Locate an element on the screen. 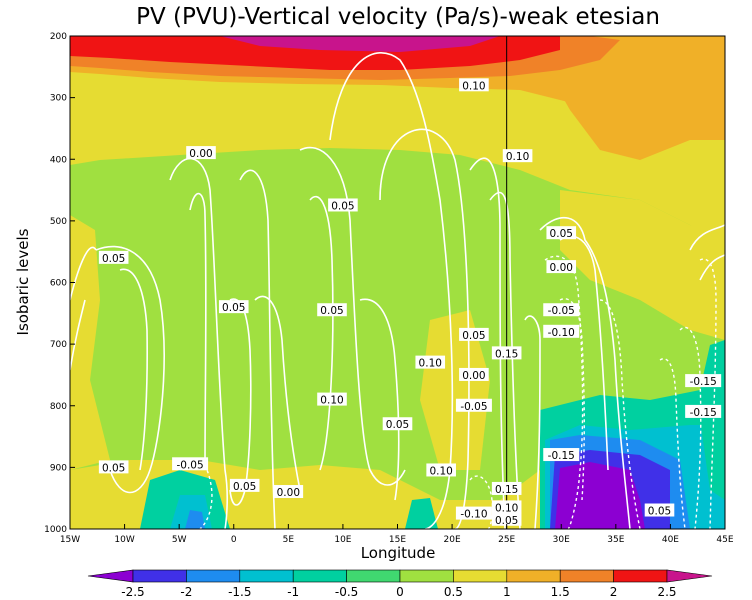 The image size is (752, 600). pv-region-orange-light-ne is located at coordinates (610, 100).